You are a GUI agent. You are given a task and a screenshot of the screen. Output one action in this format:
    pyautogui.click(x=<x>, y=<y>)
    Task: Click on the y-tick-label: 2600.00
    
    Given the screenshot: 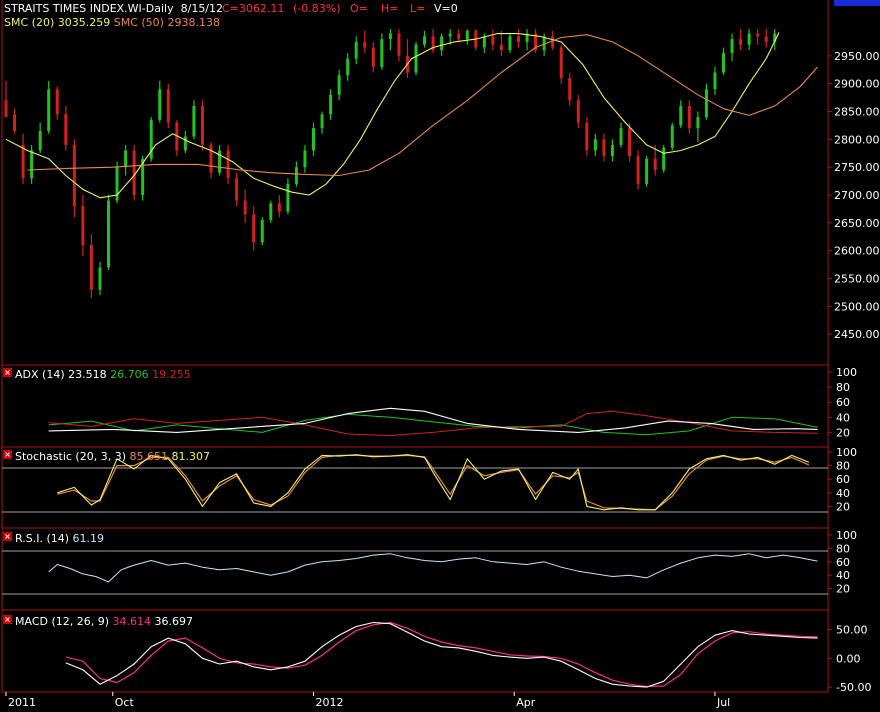 What is the action you would take?
    pyautogui.click(x=857, y=251)
    